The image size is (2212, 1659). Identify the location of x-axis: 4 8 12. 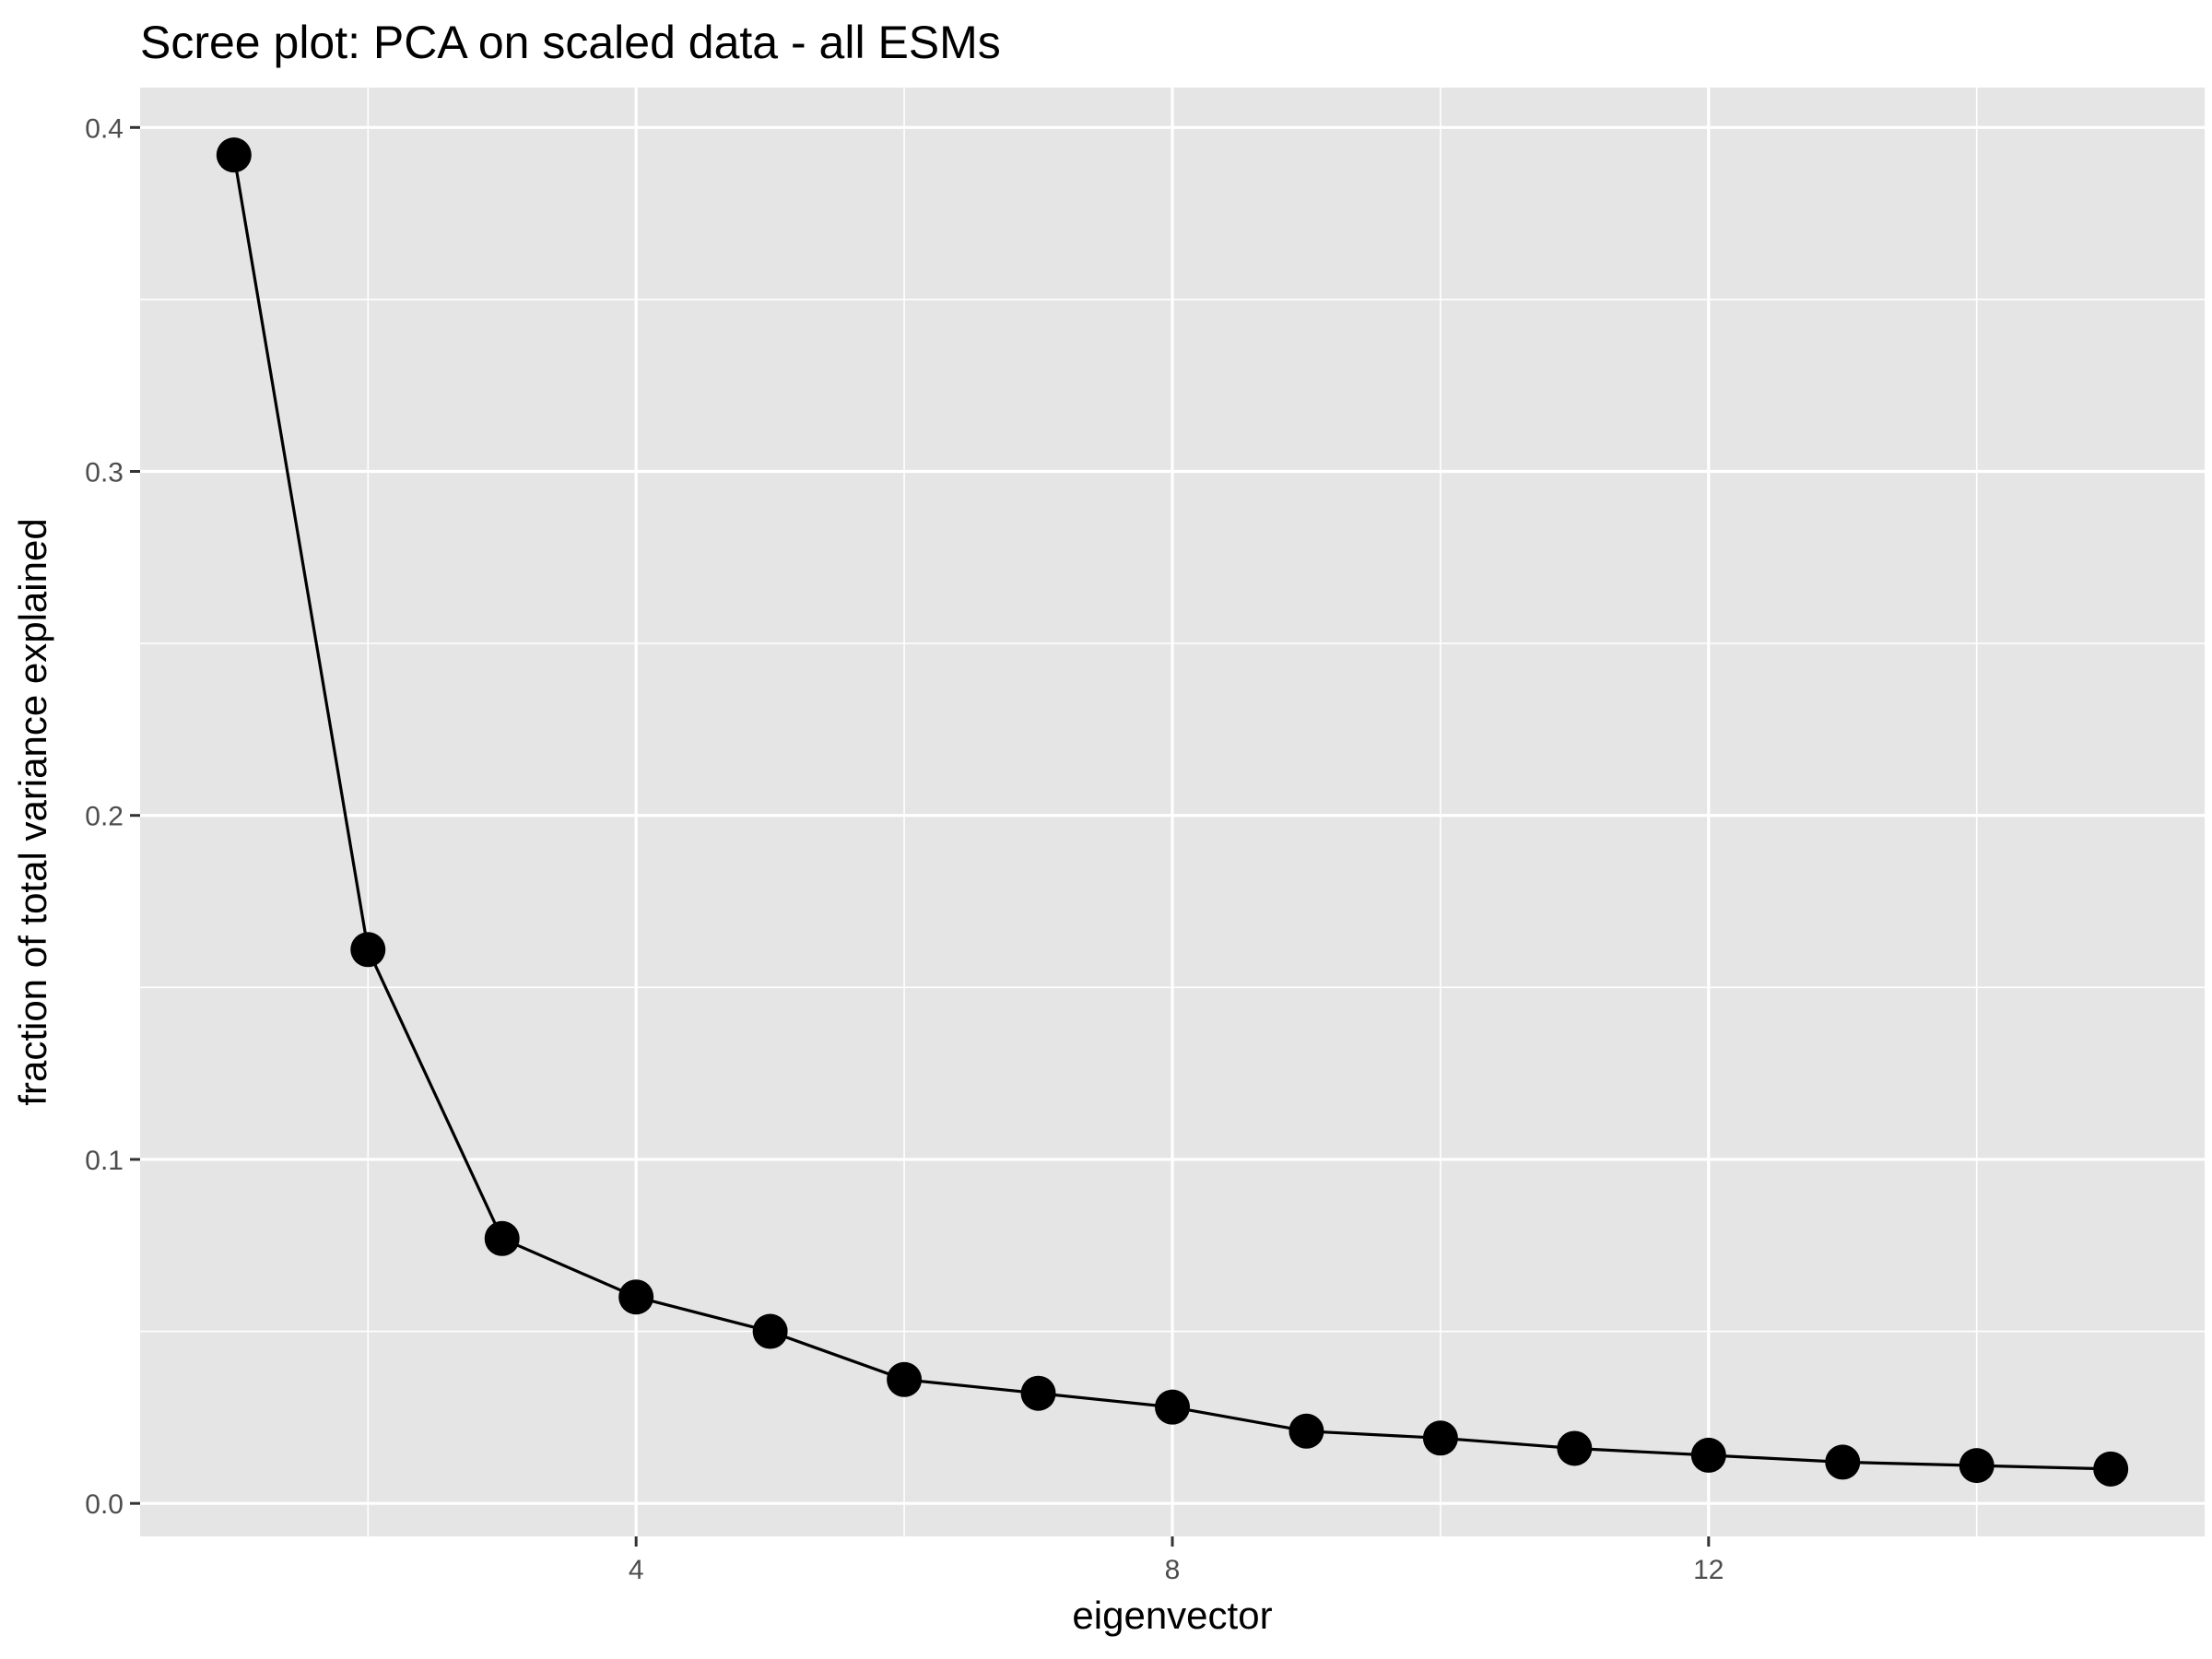
(1176, 1560).